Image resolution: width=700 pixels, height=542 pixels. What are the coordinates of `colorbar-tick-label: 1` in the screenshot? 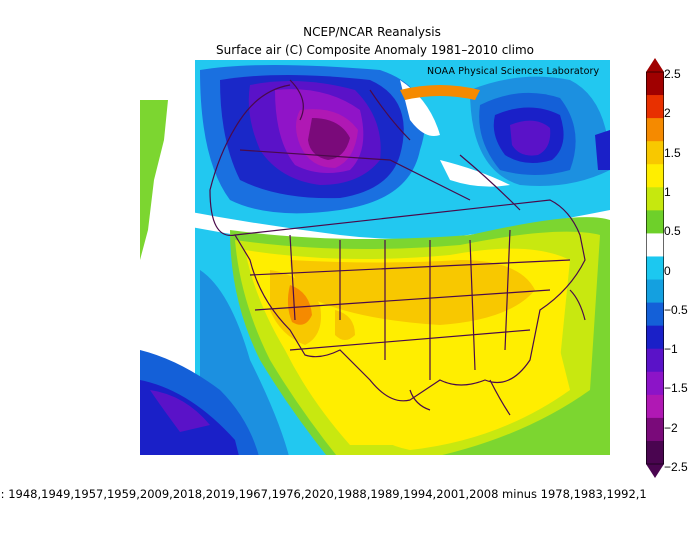 It's located at (667, 191).